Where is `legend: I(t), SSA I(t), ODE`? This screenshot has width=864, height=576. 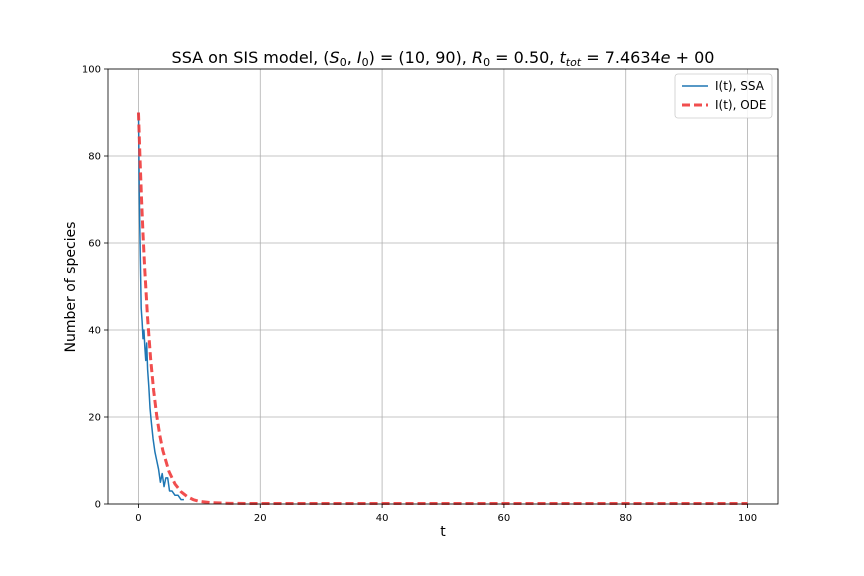
legend: I(t), SSA I(t), ODE is located at coordinates (723, 96).